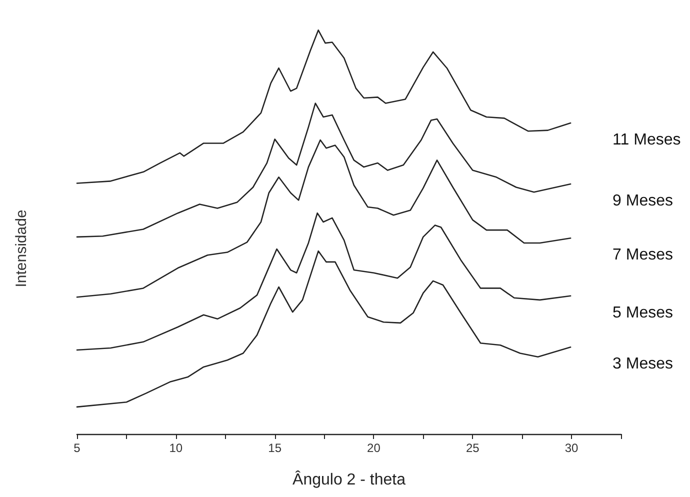  I want to click on x-axis-title: Ângulo 2 - theta, so click(349, 479).